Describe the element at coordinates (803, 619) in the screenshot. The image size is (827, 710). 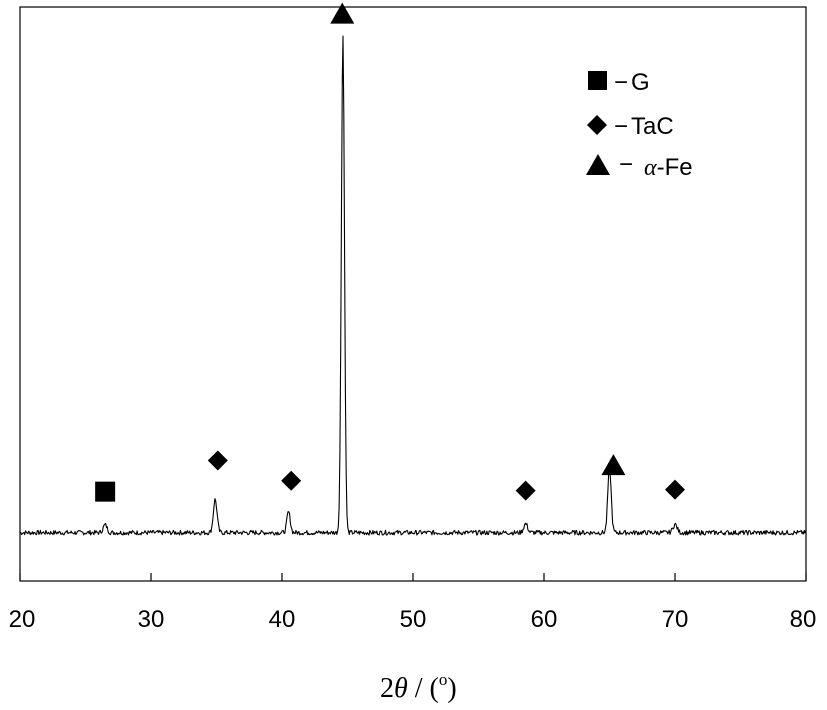
I see `x-tick-label: 80` at that location.